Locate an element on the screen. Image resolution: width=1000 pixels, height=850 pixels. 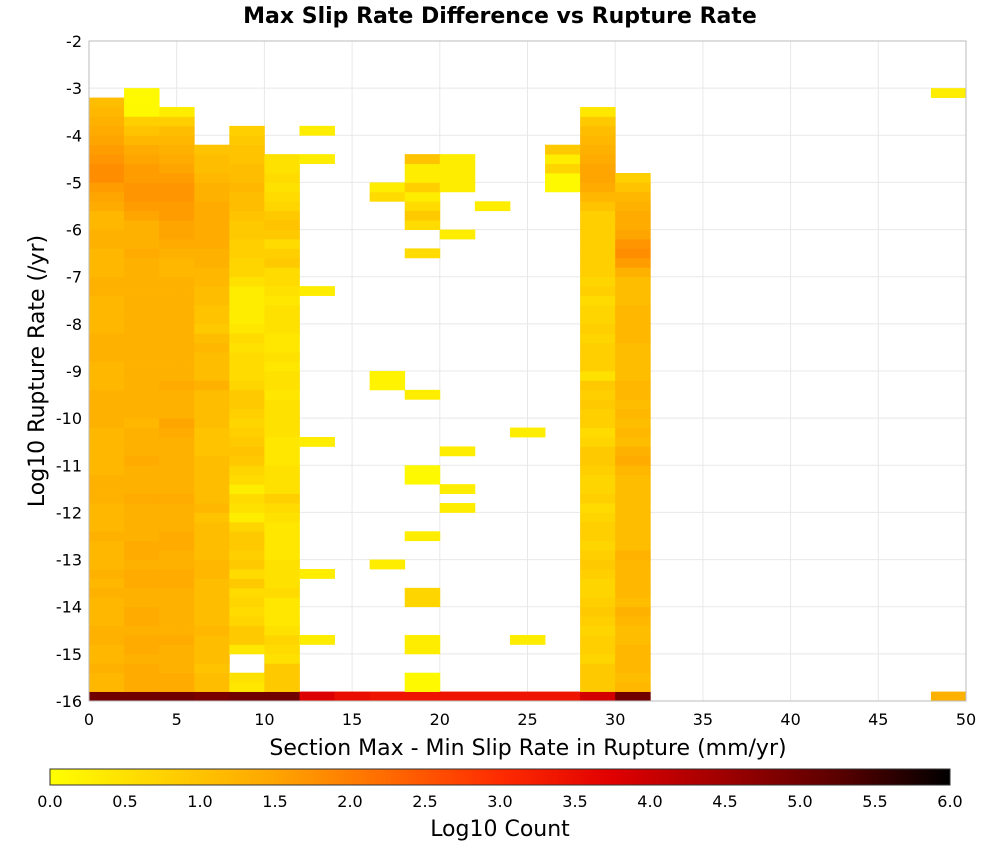
x-tick-label: 25 is located at coordinates (527, 719).